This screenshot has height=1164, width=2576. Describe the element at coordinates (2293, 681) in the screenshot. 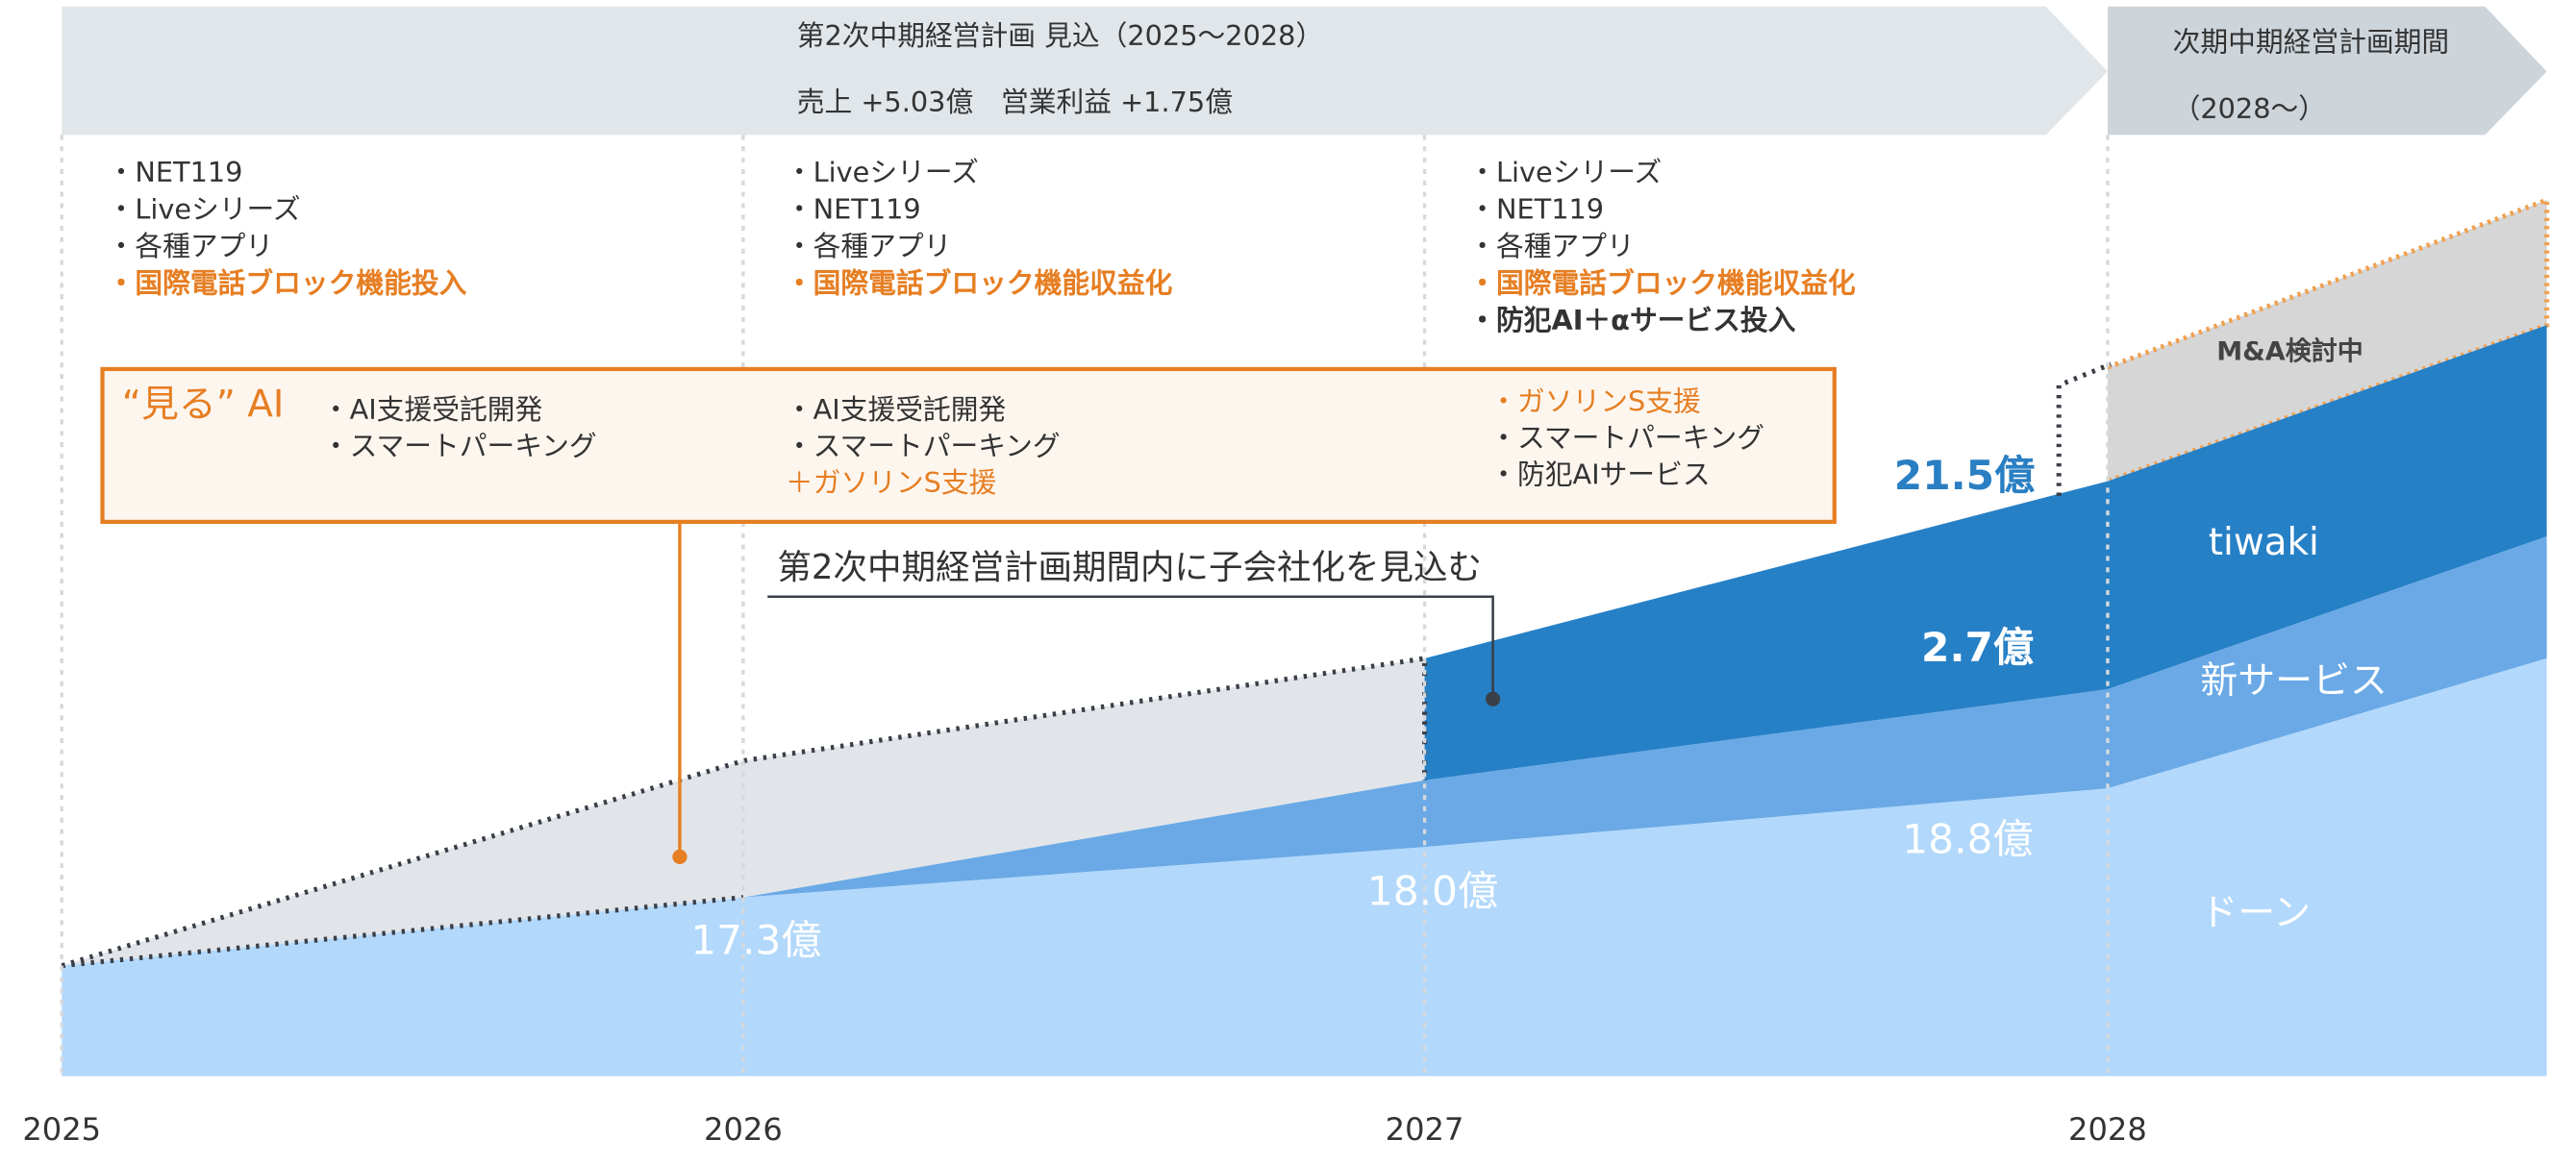

I see `layer-label: 新サービス` at that location.